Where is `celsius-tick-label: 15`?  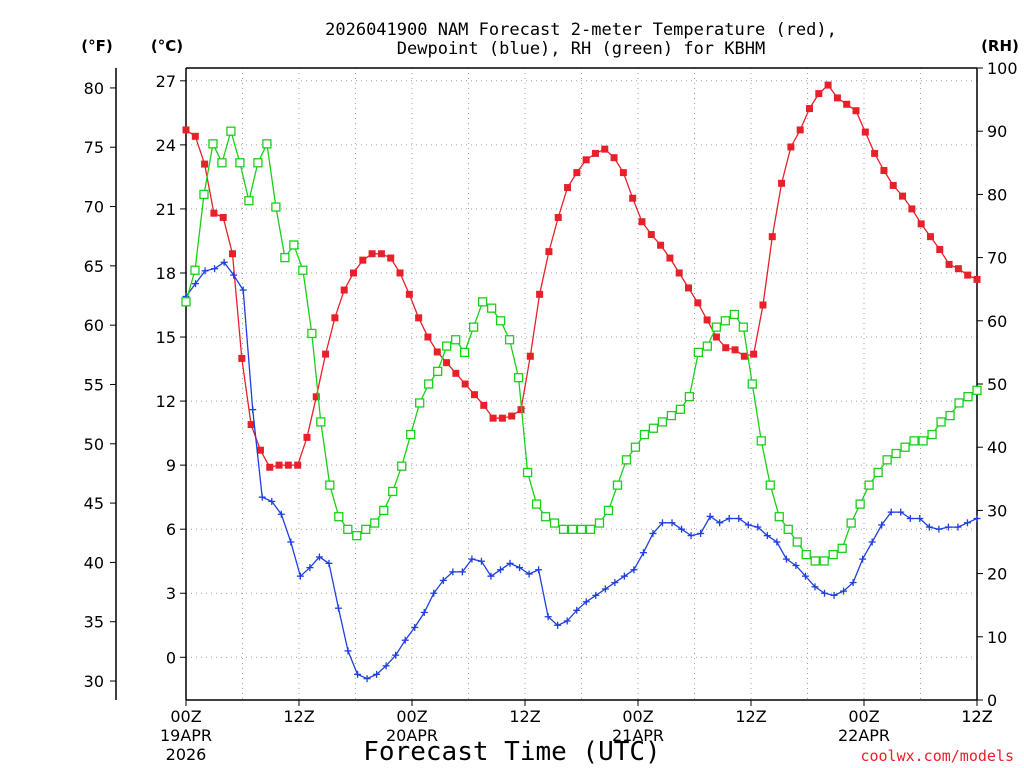
celsius-tick-label: 15 is located at coordinates (166, 337).